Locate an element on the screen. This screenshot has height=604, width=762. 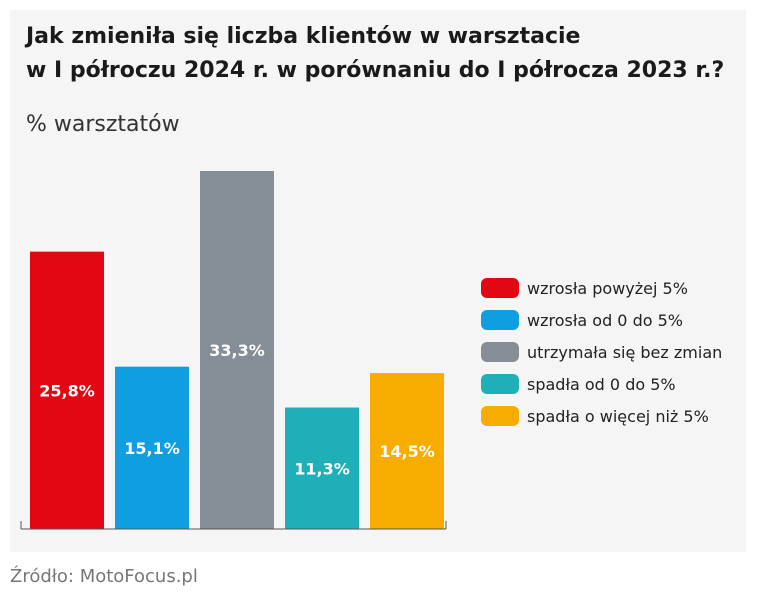
legend-item-2: wzrosła od 0 do 5% is located at coordinates (601, 320).